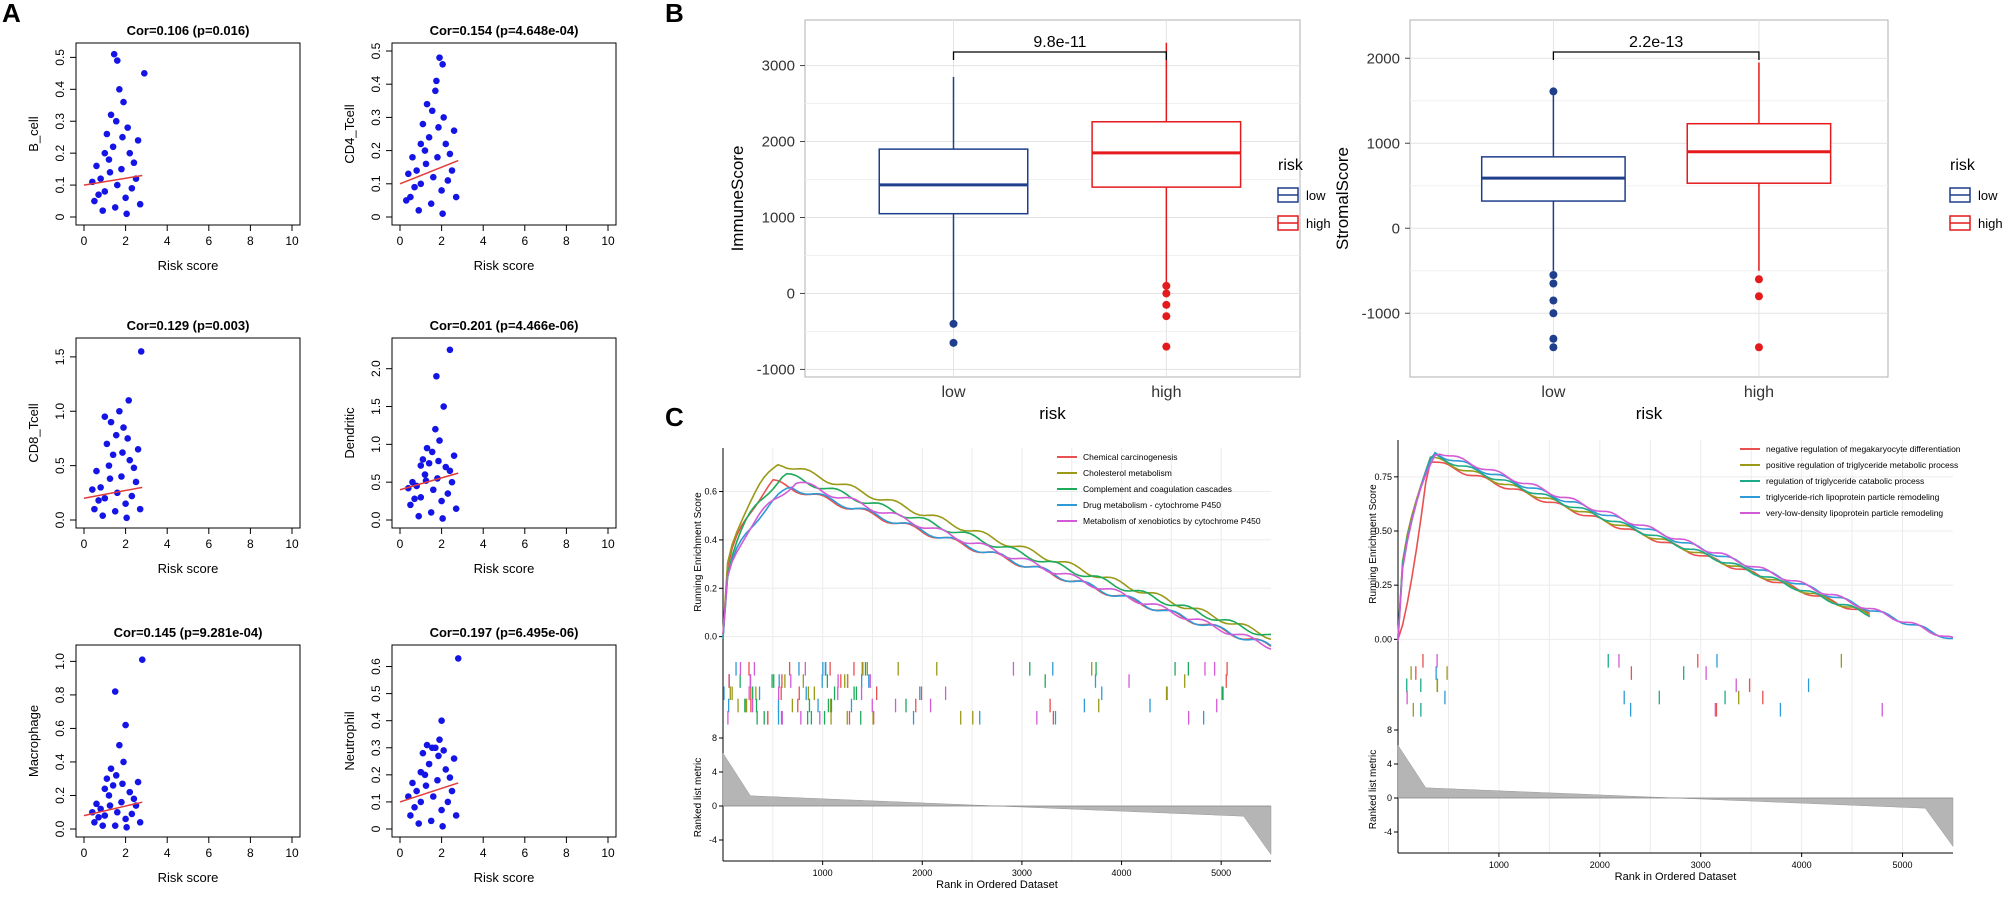  I want to click on y-tick-label: 0.3, so click(376, 117).